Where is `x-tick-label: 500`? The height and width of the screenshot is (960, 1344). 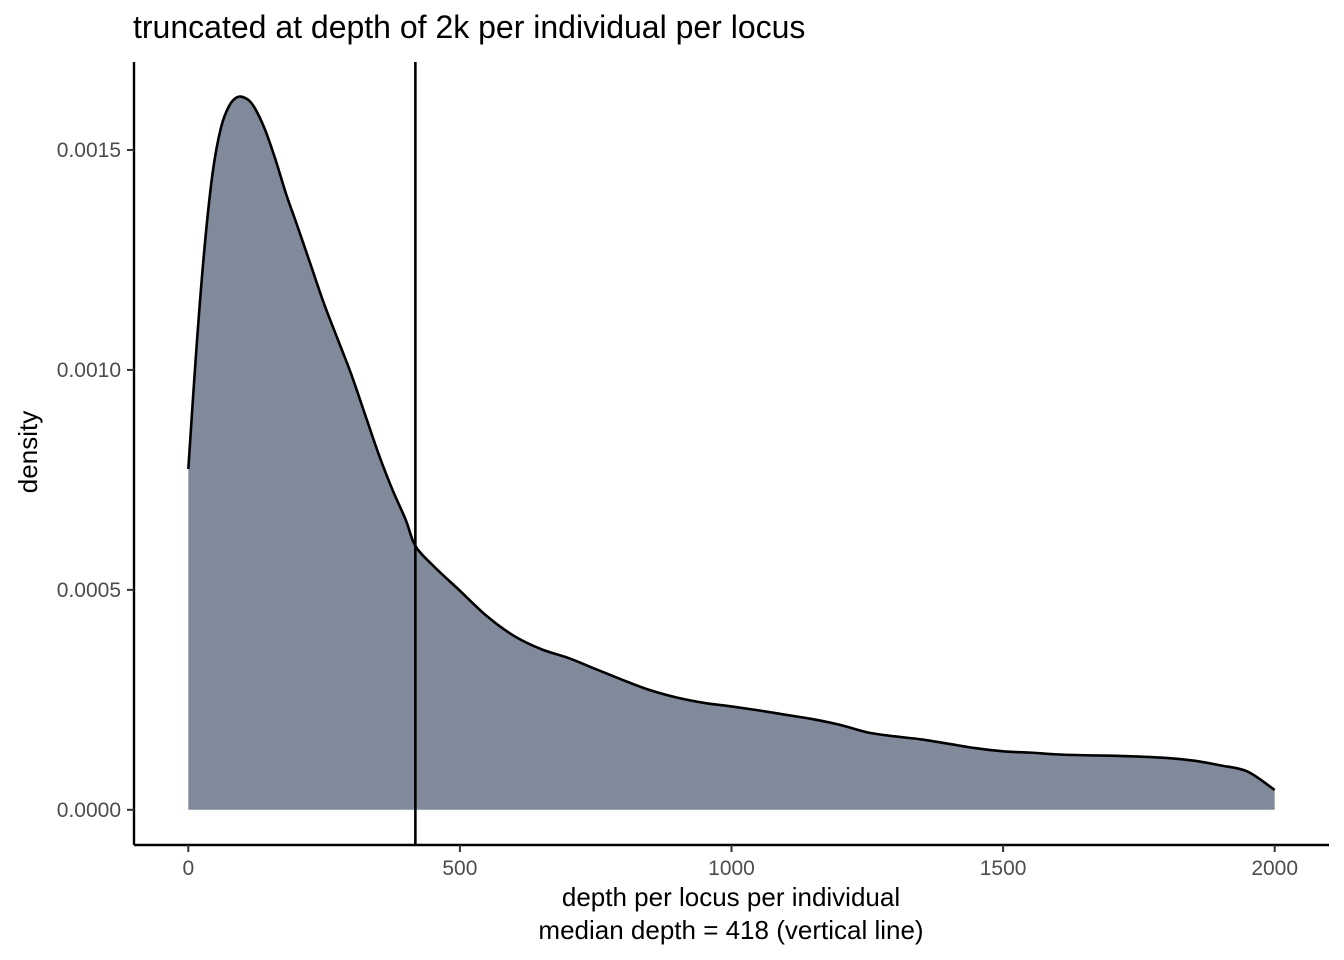
x-tick-label: 500 is located at coordinates (459, 868).